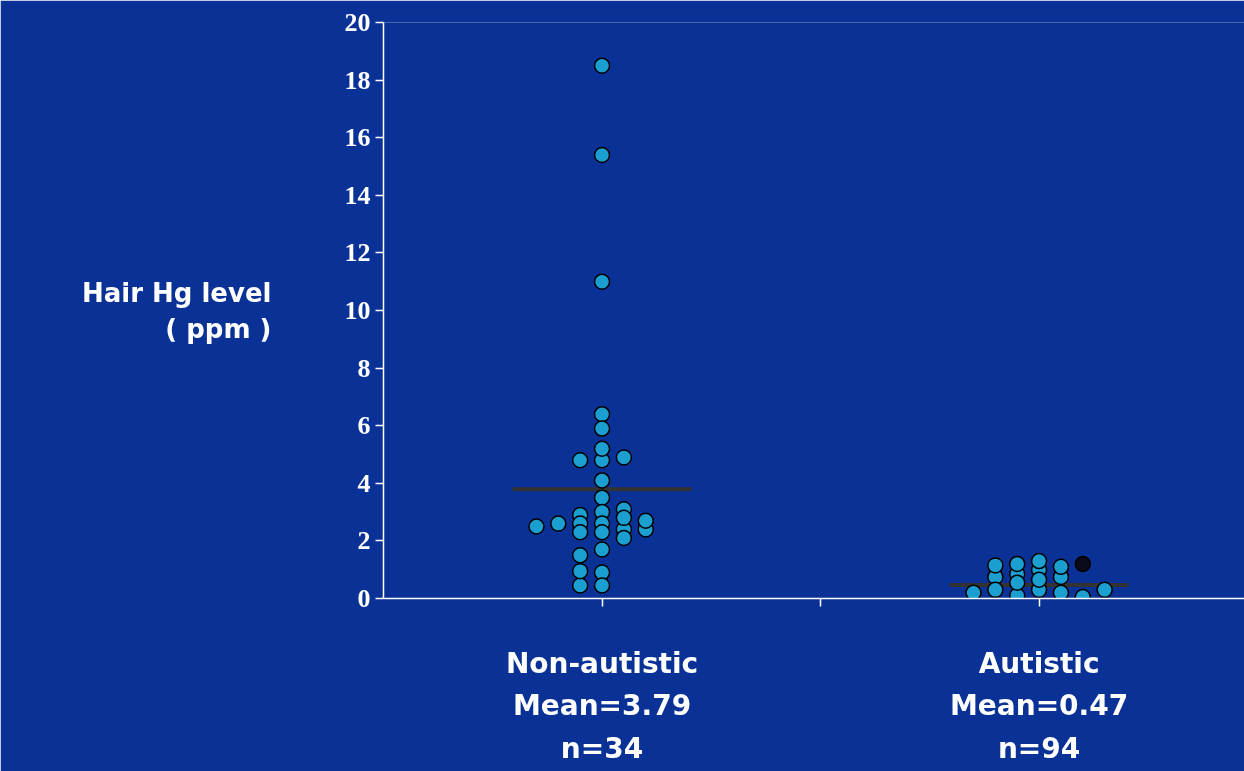 Image resolution: width=1244 pixels, height=771 pixels. What do you see at coordinates (357, 310) in the screenshot?
I see `y-tick-label: 10` at bounding box center [357, 310].